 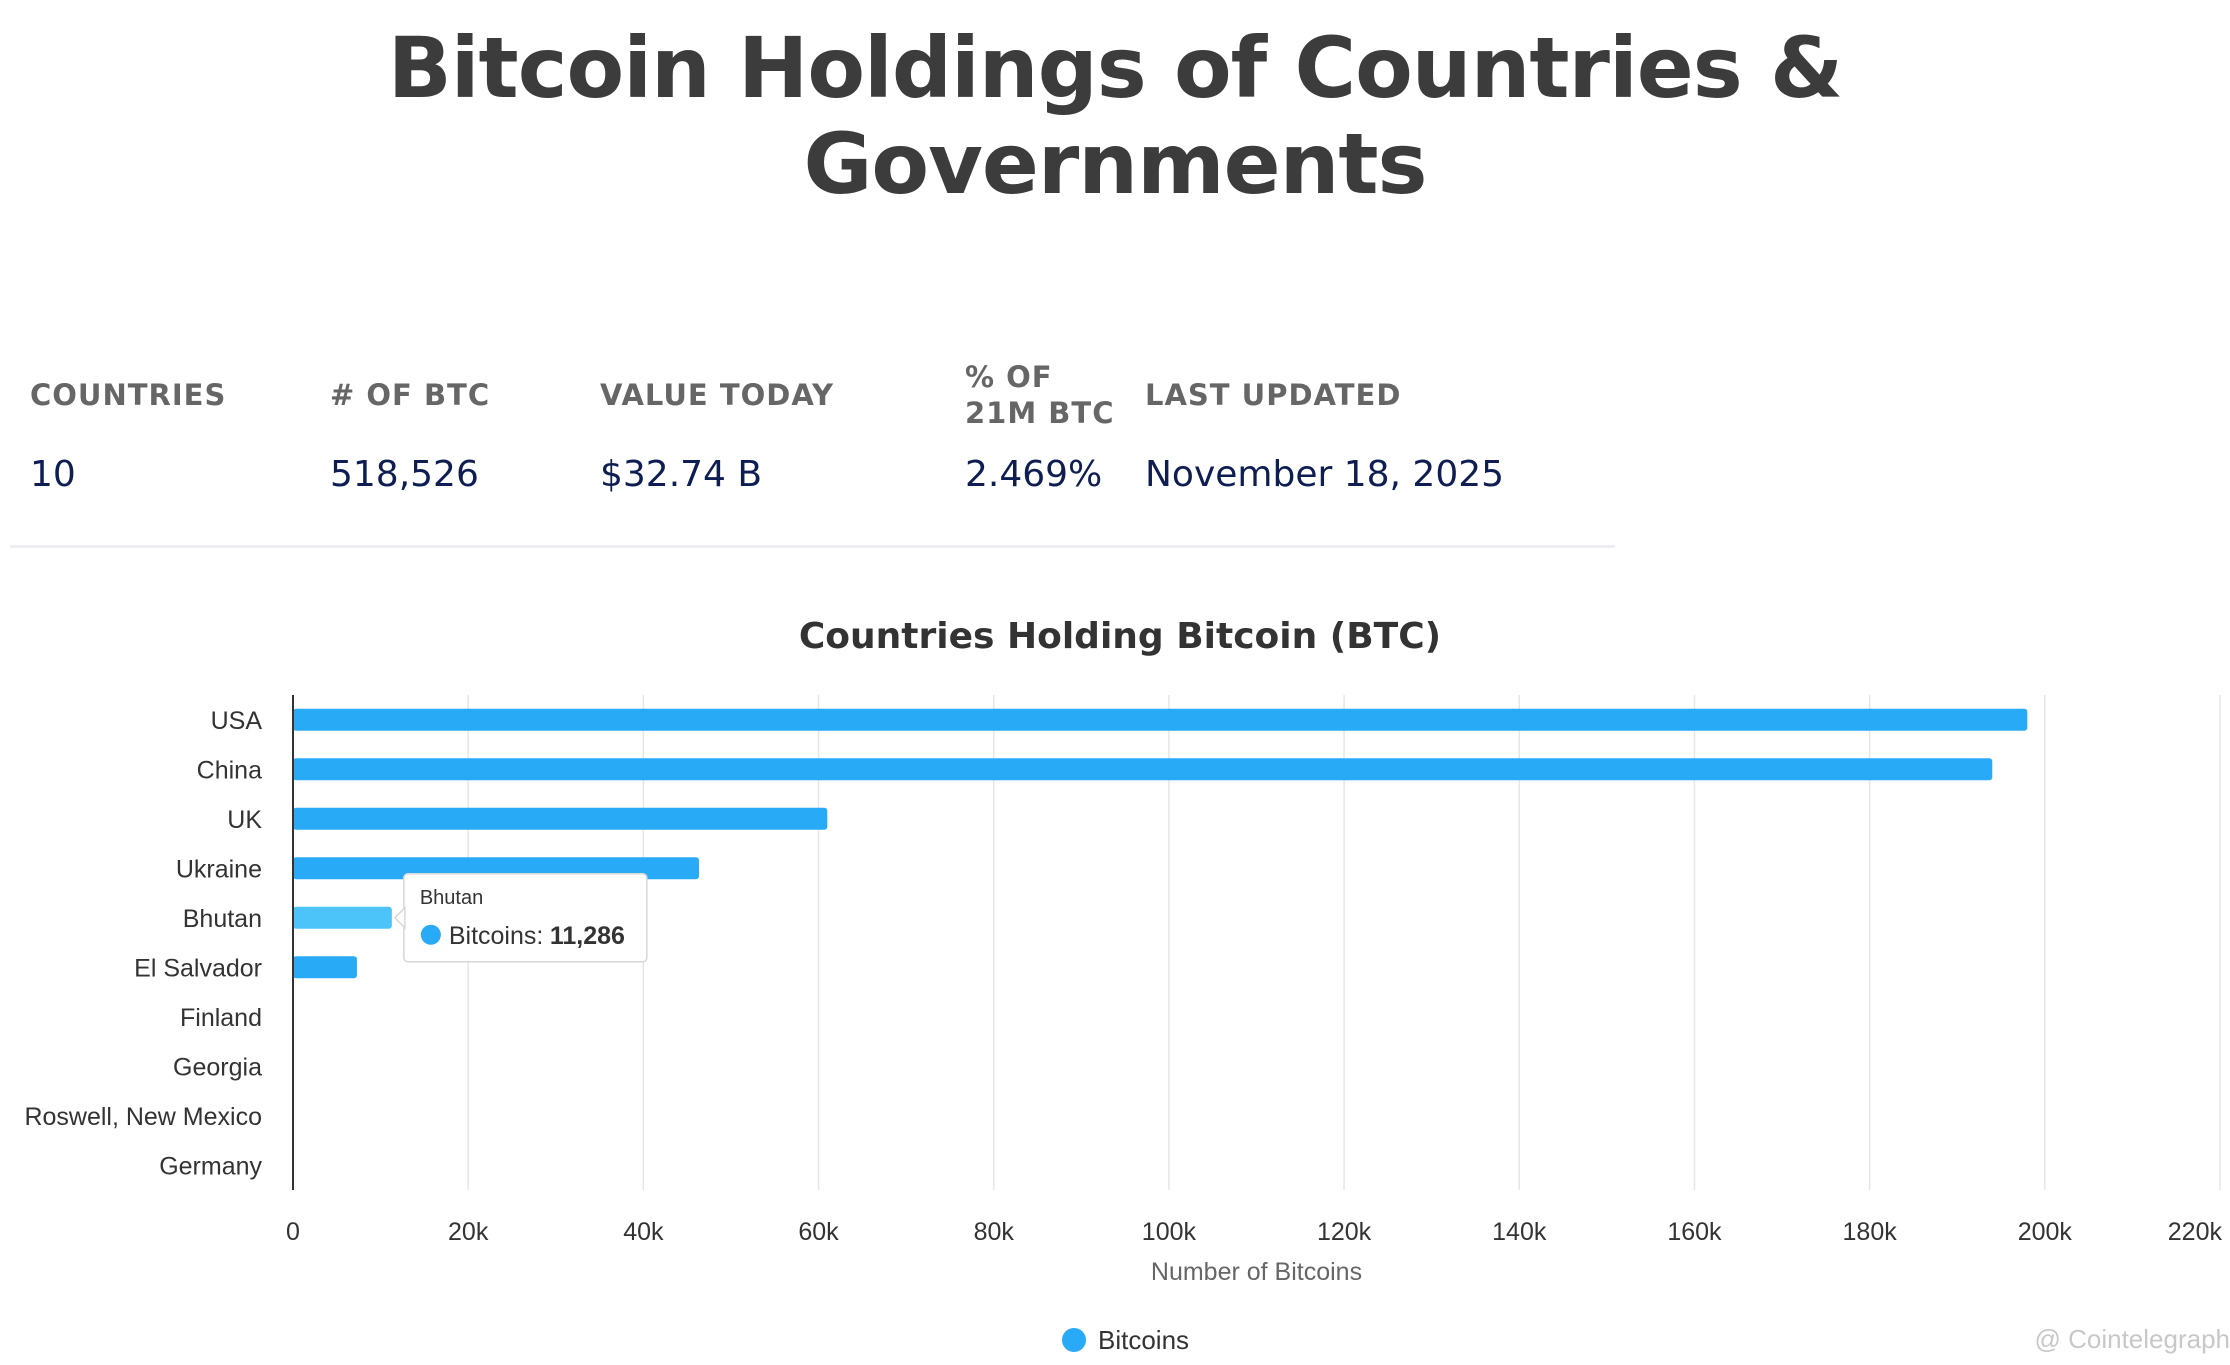 What do you see at coordinates (128, 426) in the screenshot?
I see `stat-countries: COUNTRIES 10` at bounding box center [128, 426].